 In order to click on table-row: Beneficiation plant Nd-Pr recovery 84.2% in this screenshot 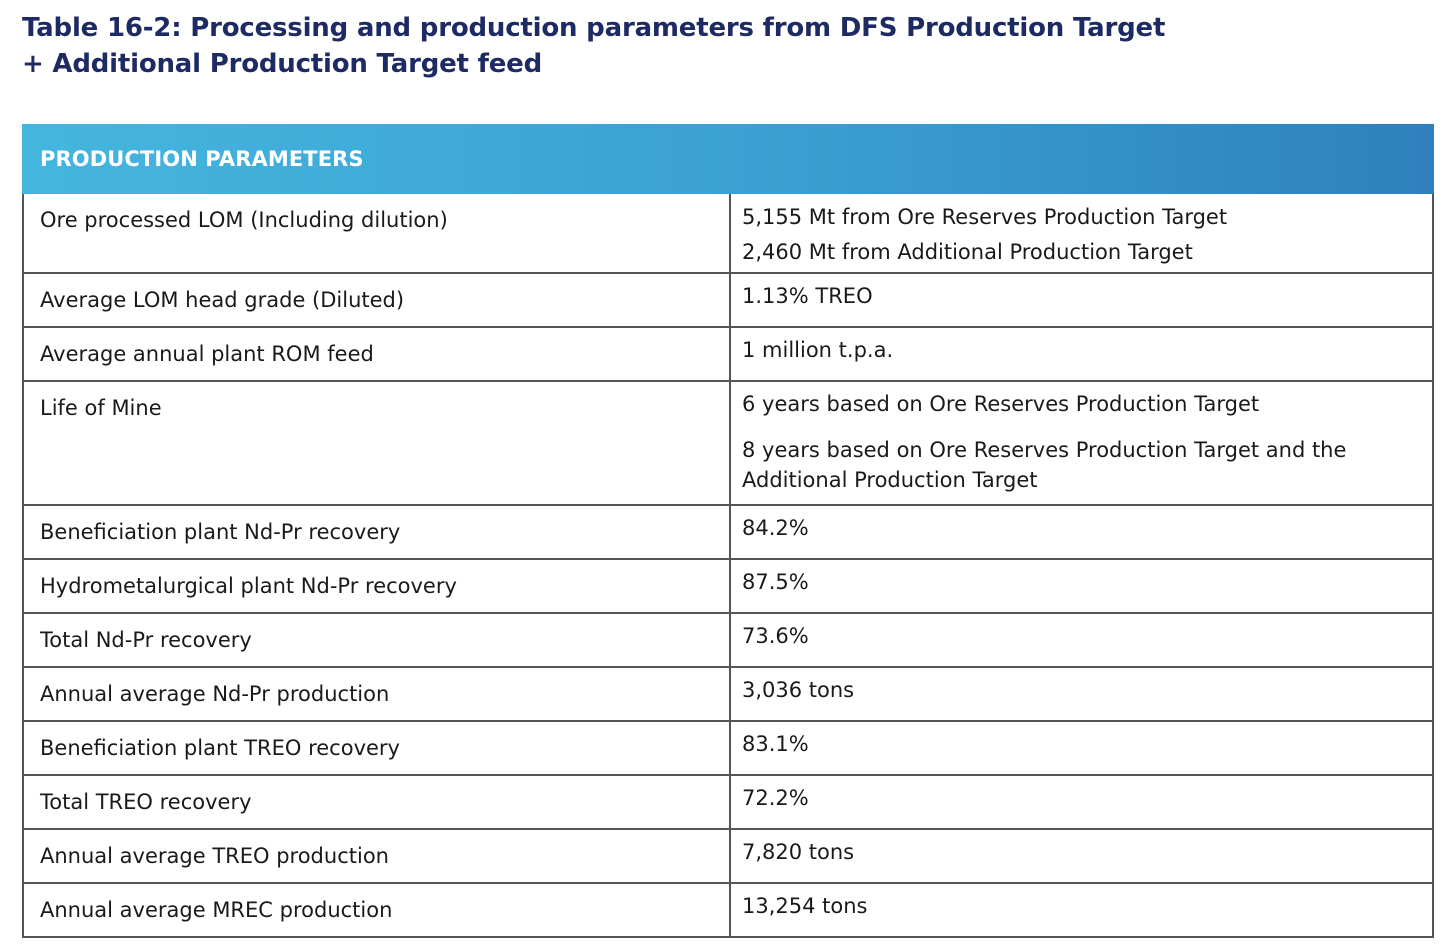, I will do `click(728, 531)`.